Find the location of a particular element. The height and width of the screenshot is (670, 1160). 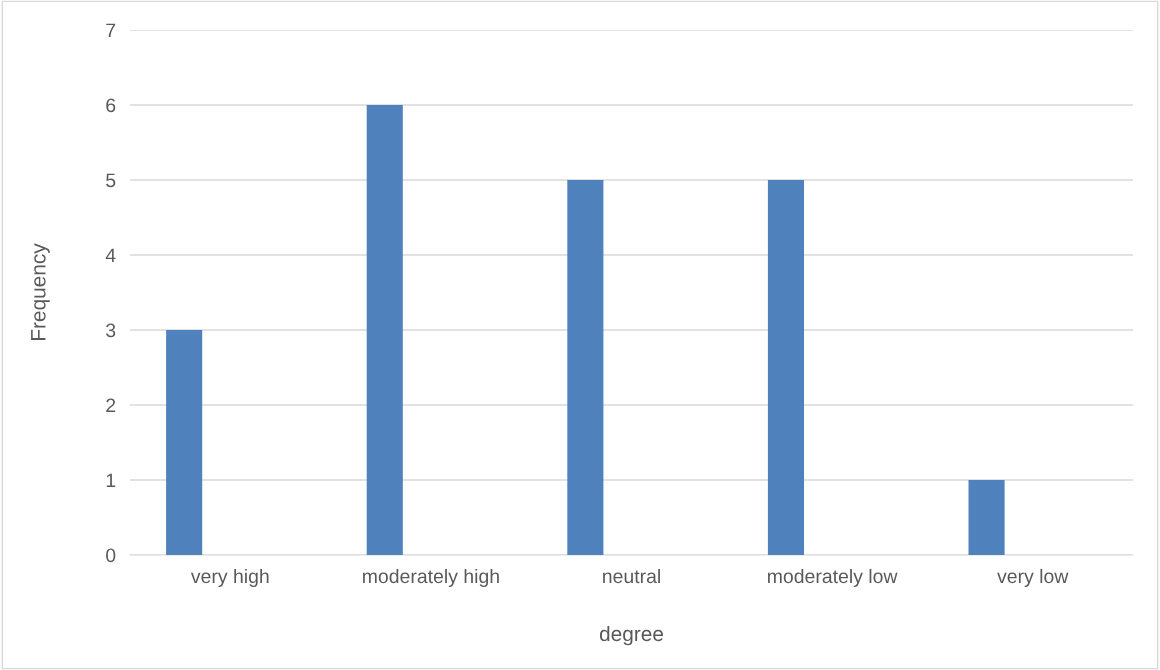

y-tick-label: 5 is located at coordinates (111, 180).